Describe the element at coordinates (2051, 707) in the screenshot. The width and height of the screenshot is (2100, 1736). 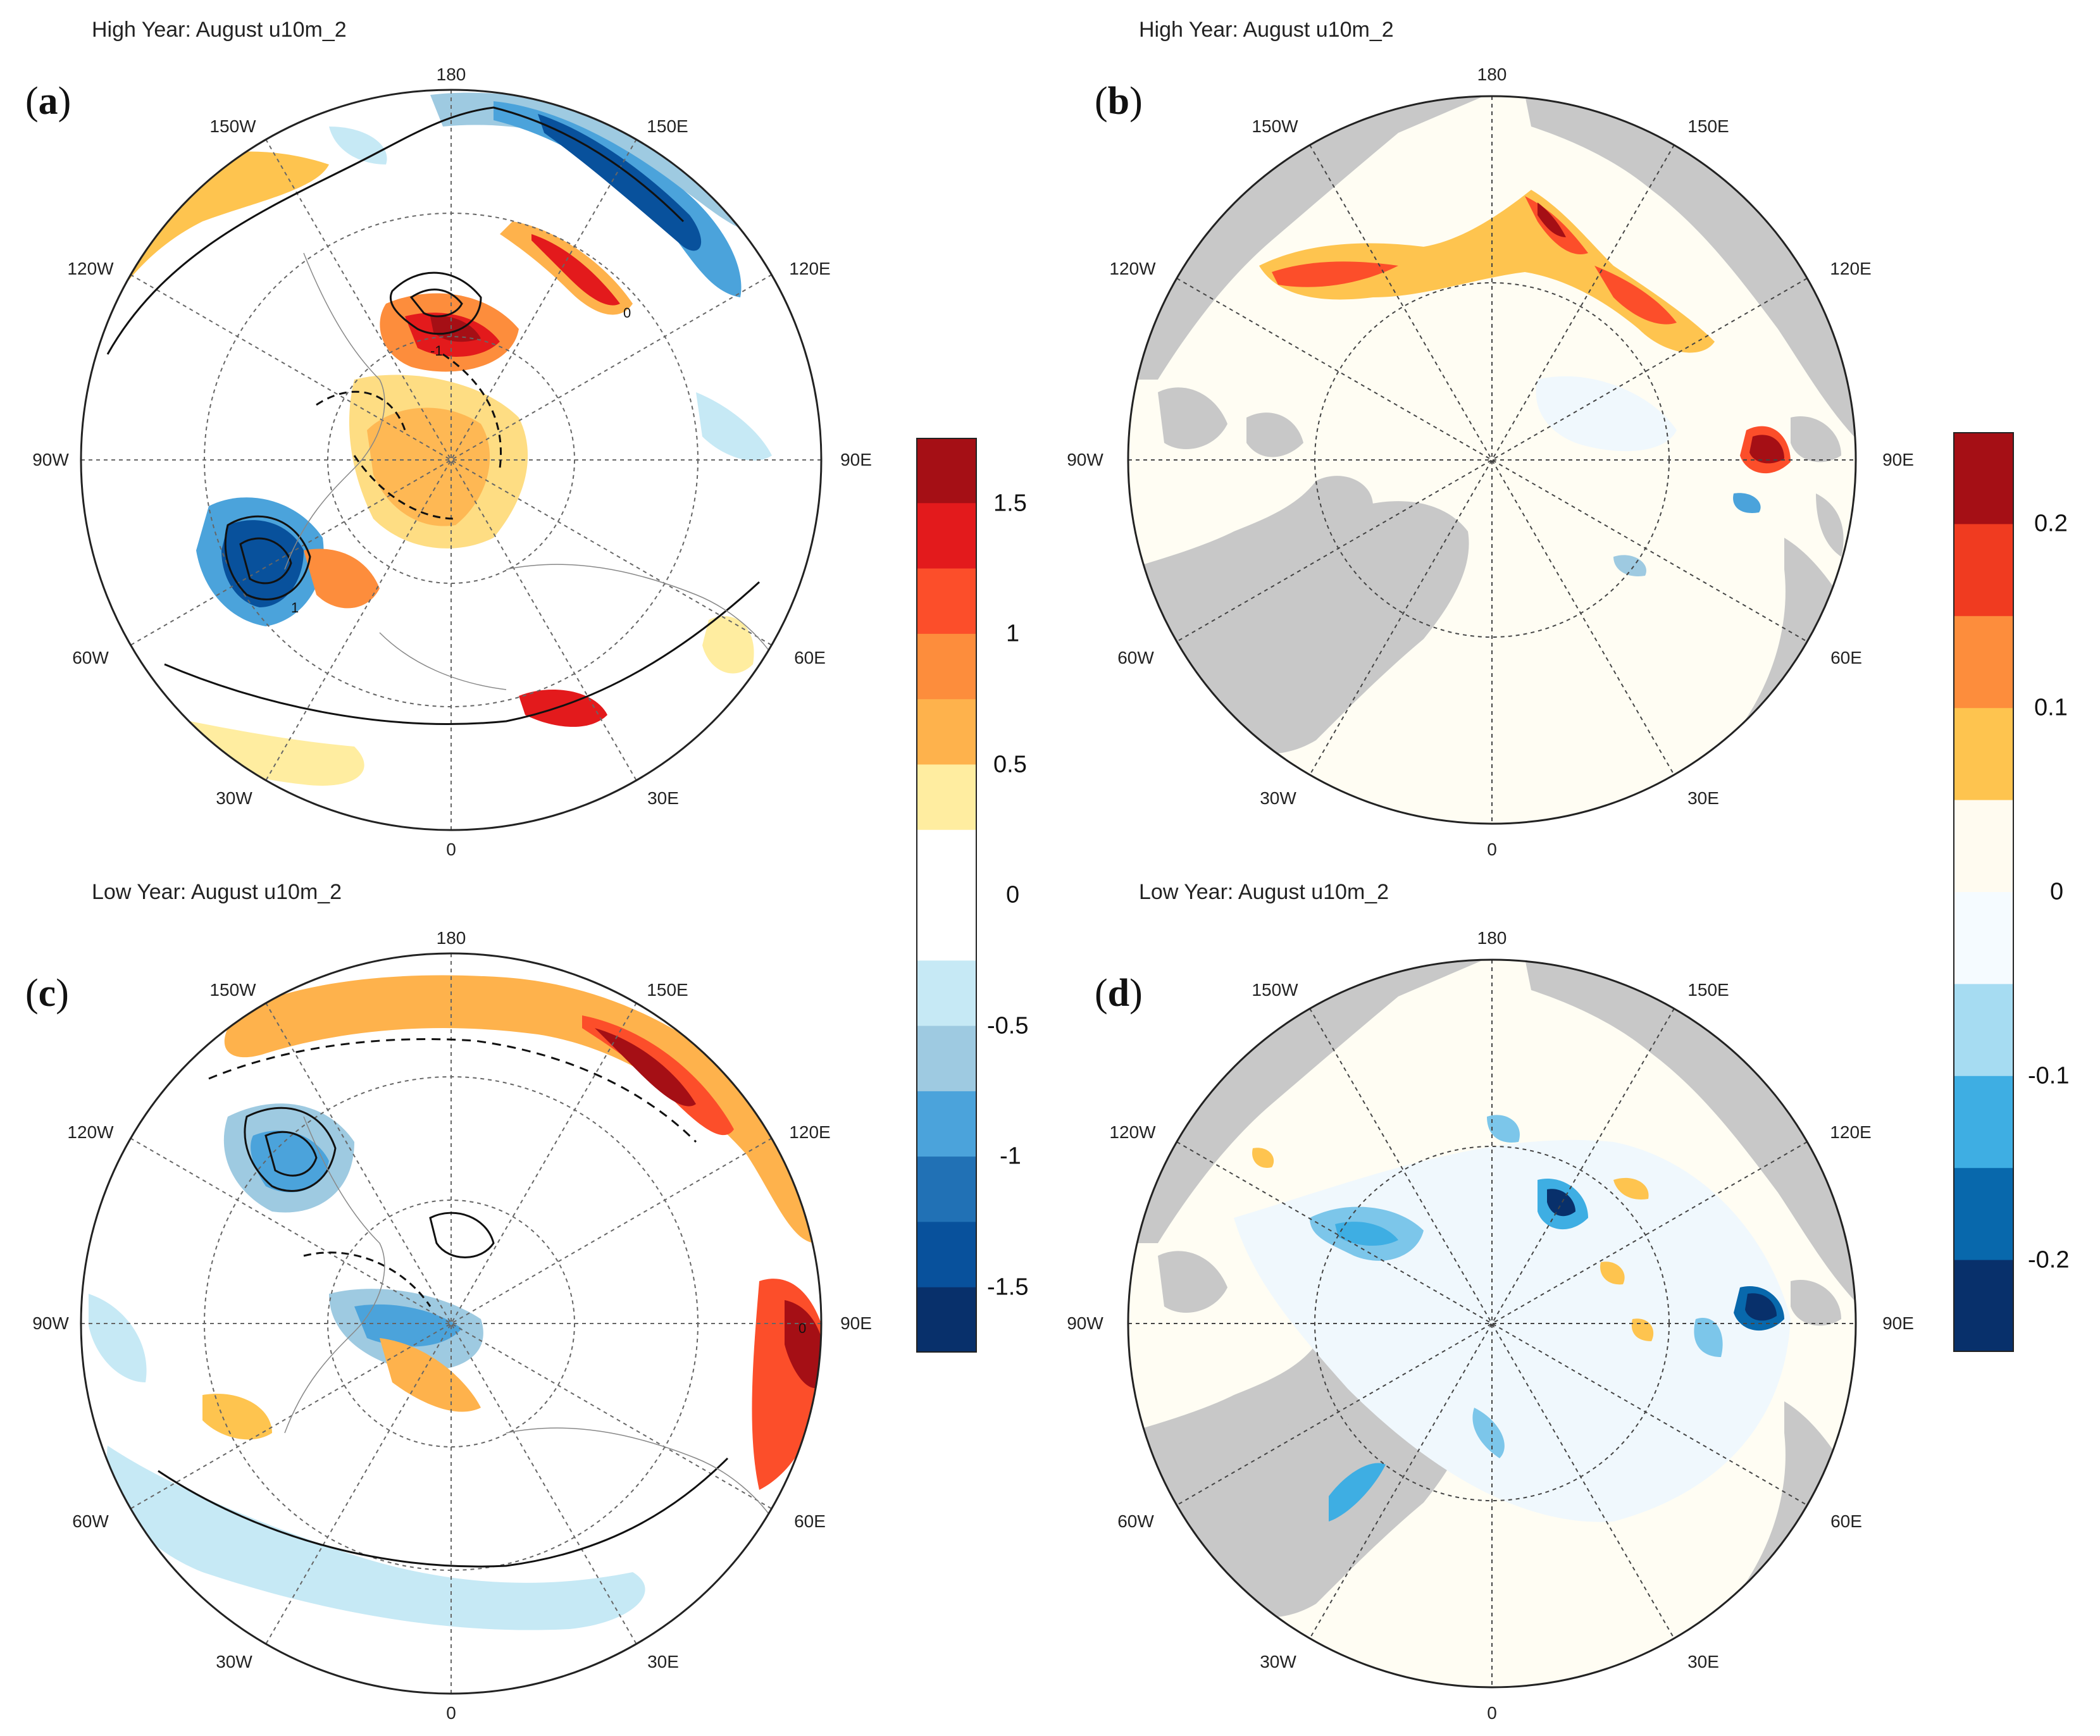
I see `colorbar-right-label-0.1: 0.1` at that location.